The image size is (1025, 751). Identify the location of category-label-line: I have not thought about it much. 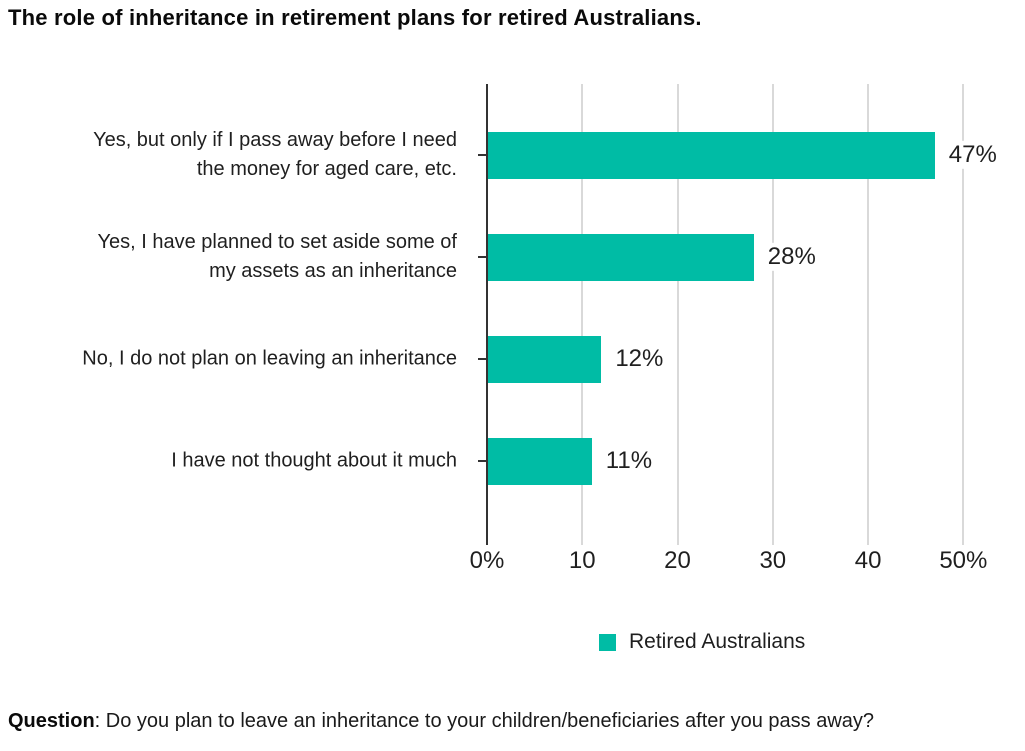
(314, 460).